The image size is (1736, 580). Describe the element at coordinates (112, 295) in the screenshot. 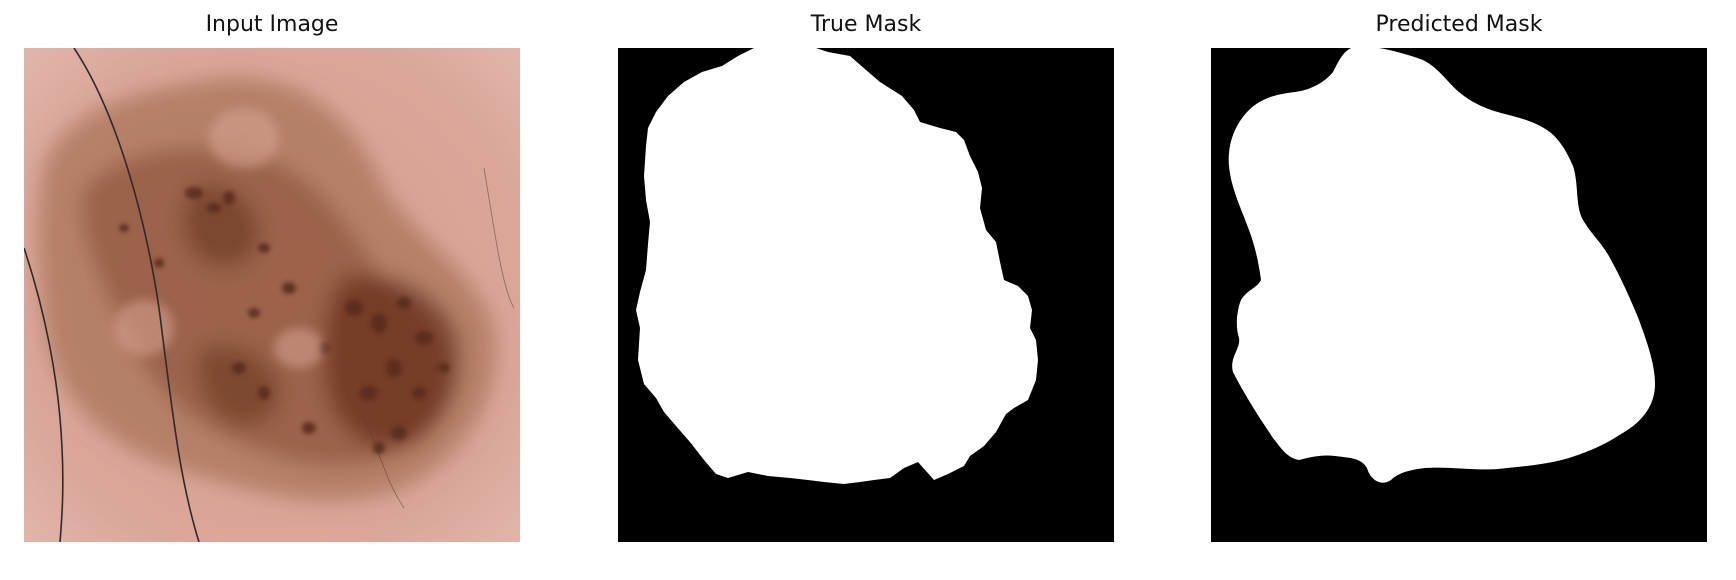

I see `hair-strands` at that location.